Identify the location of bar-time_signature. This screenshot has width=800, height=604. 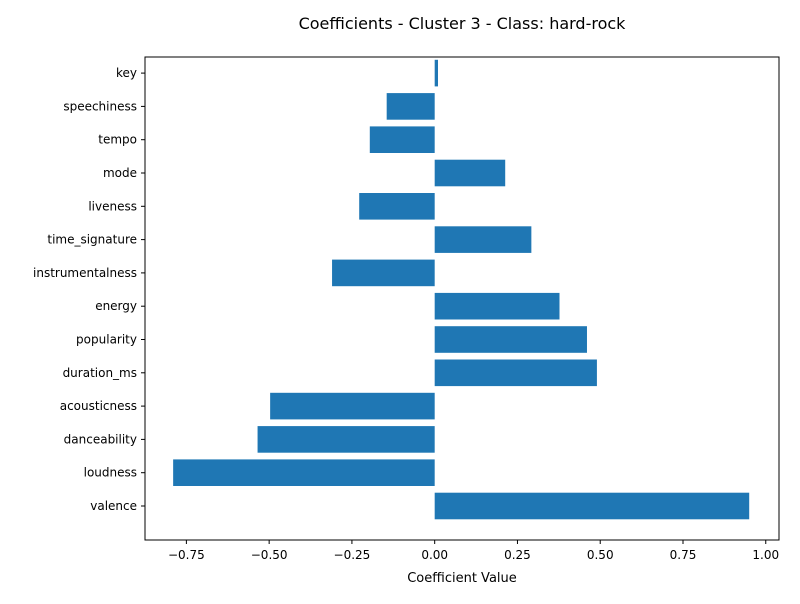
(483, 239).